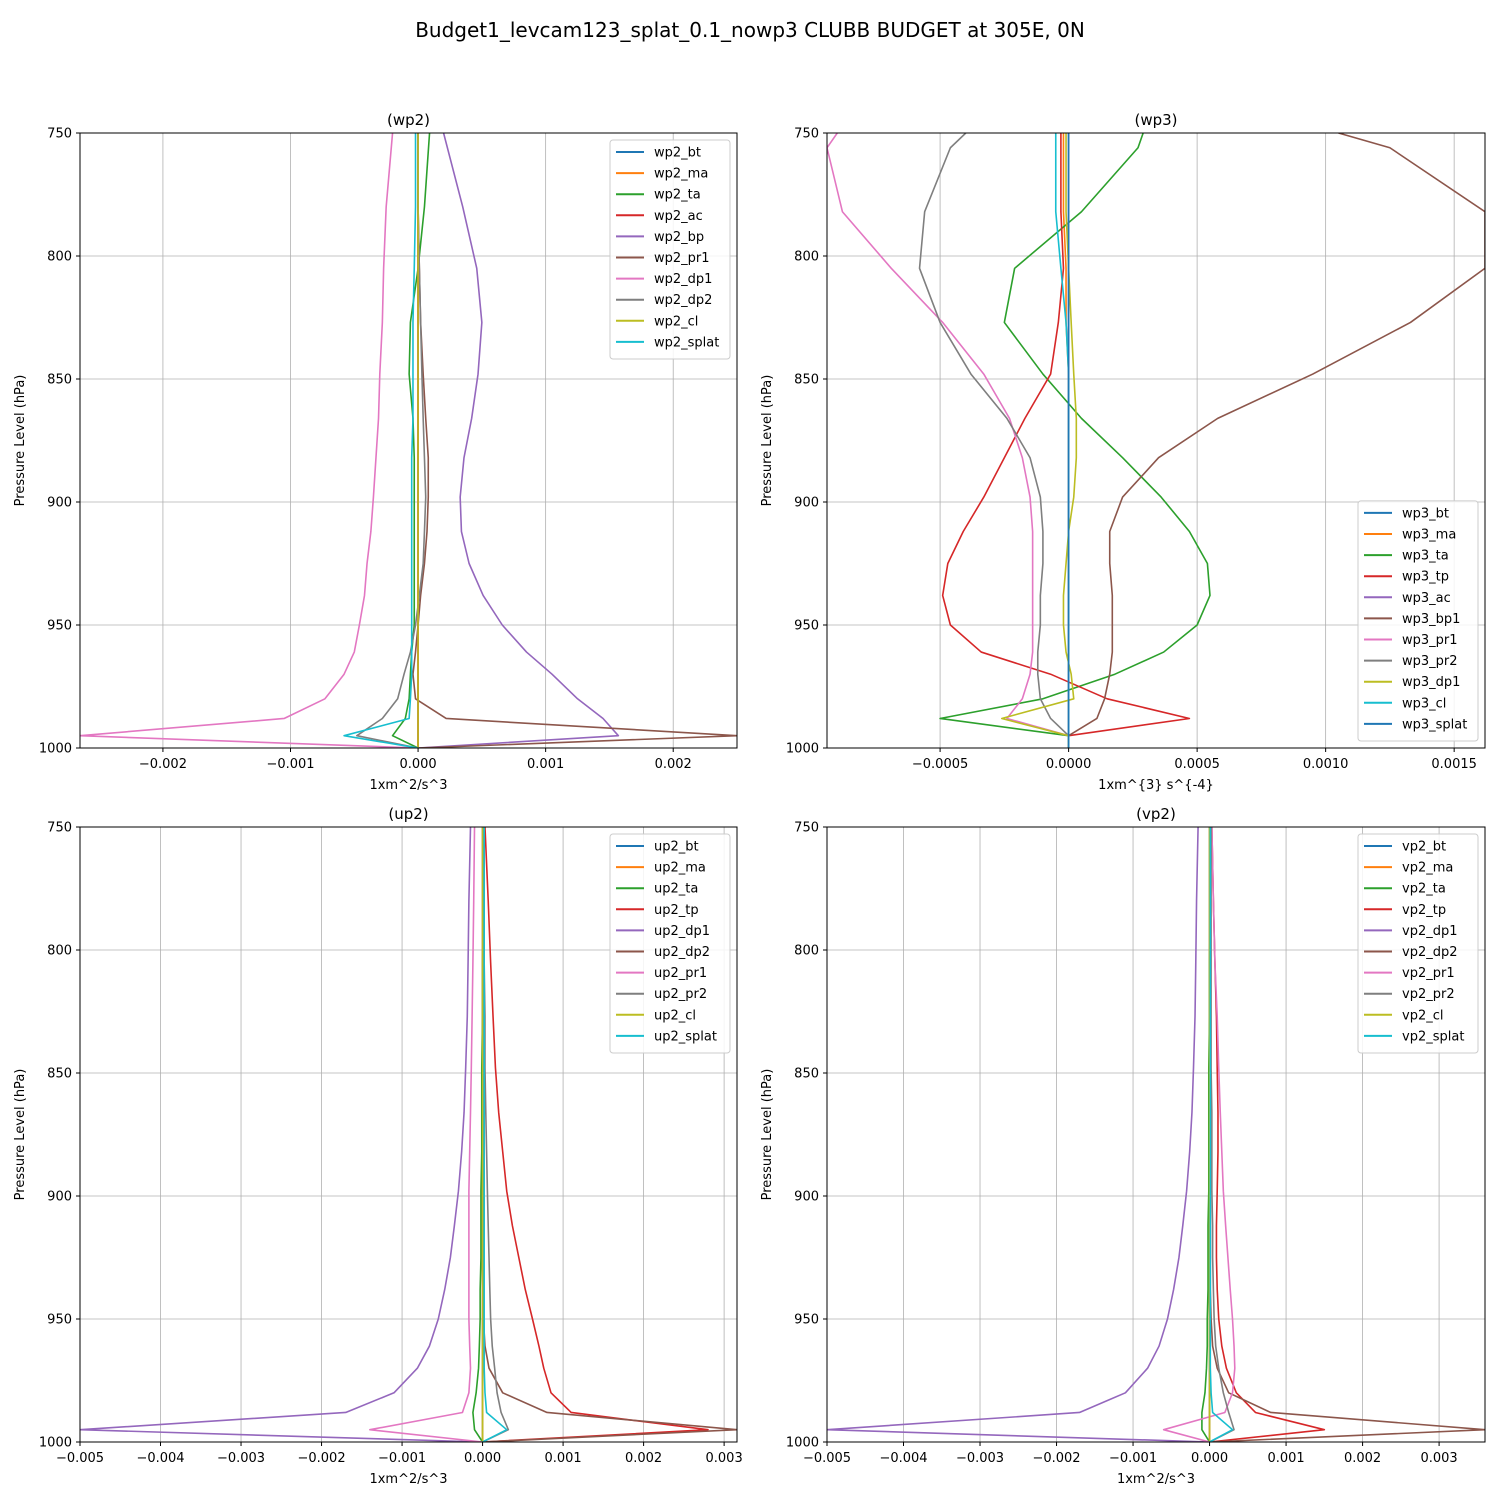 The image size is (1500, 1500). I want to click on series-line-wp2_splat, so click(381, 440).